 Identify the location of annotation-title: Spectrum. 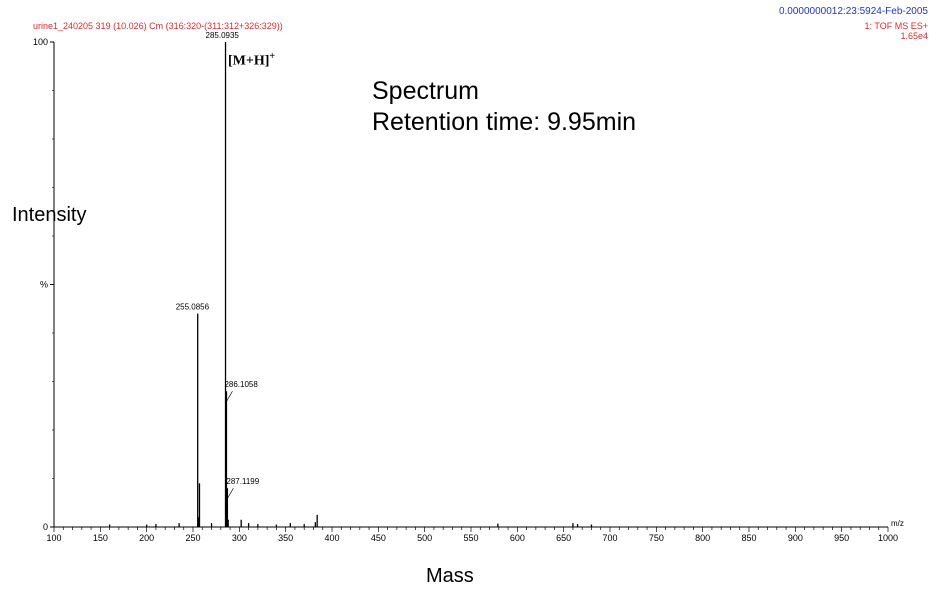
(425, 91).